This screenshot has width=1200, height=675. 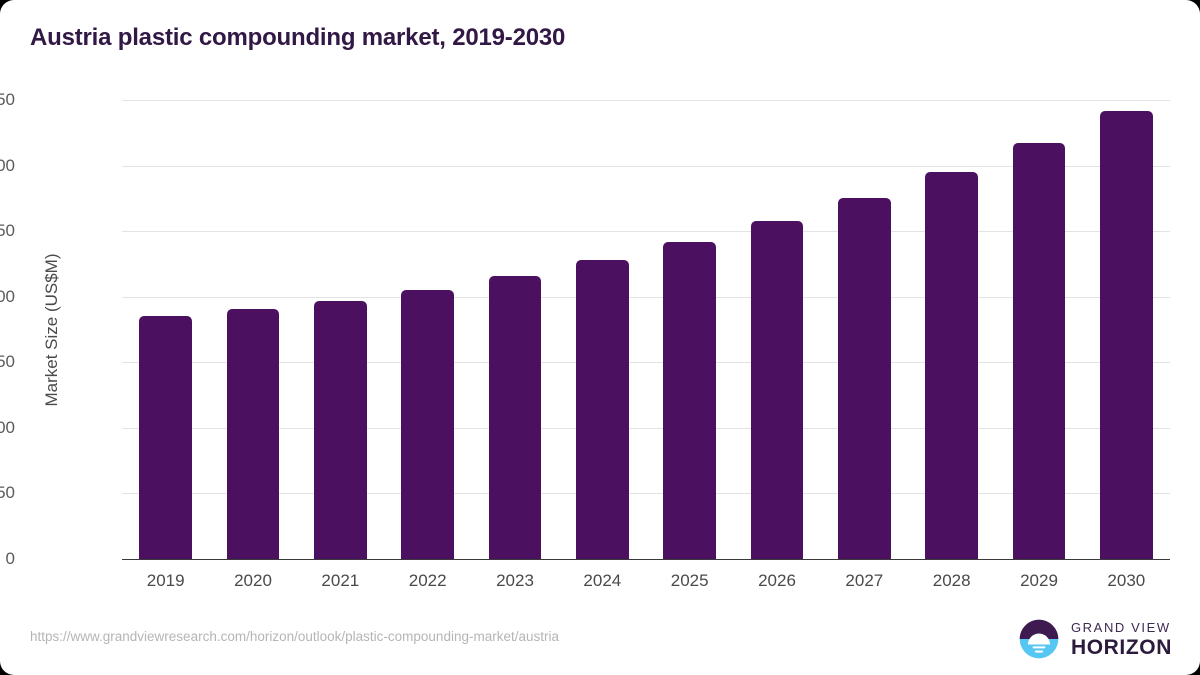 What do you see at coordinates (515, 580) in the screenshot?
I see `x-axis-tick-label: 2023` at bounding box center [515, 580].